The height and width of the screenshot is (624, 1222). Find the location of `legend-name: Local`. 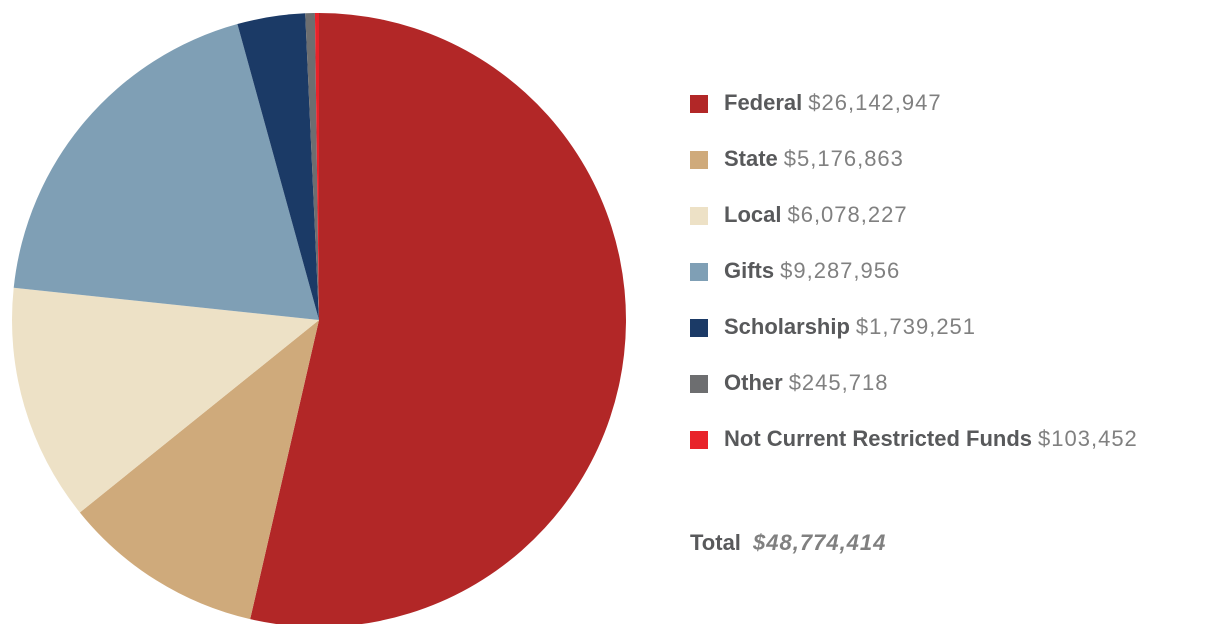

legend-name: Local is located at coordinates (752, 214).